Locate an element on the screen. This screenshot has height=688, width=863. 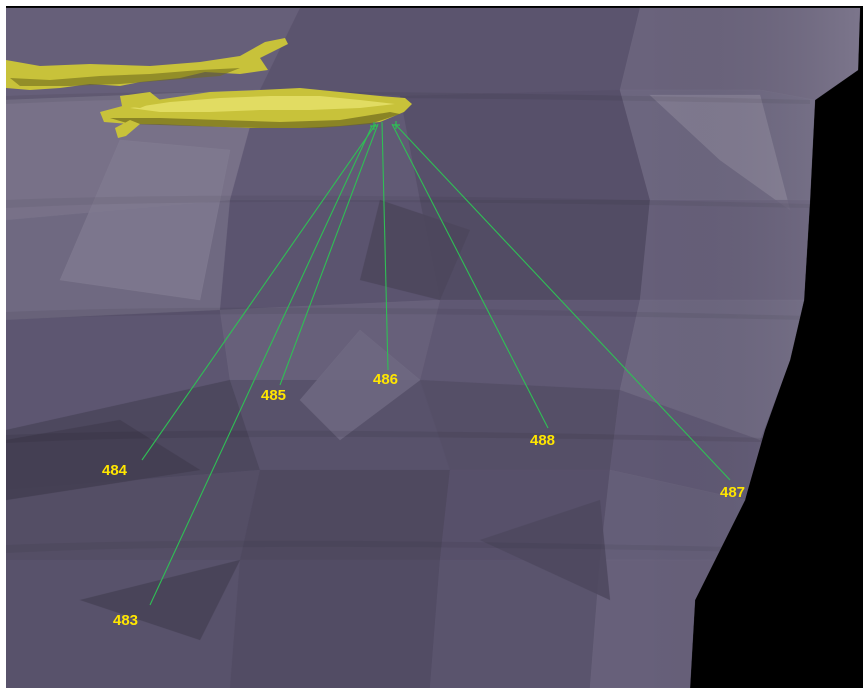
electrode-label-487: 487 is located at coordinates (732, 492).